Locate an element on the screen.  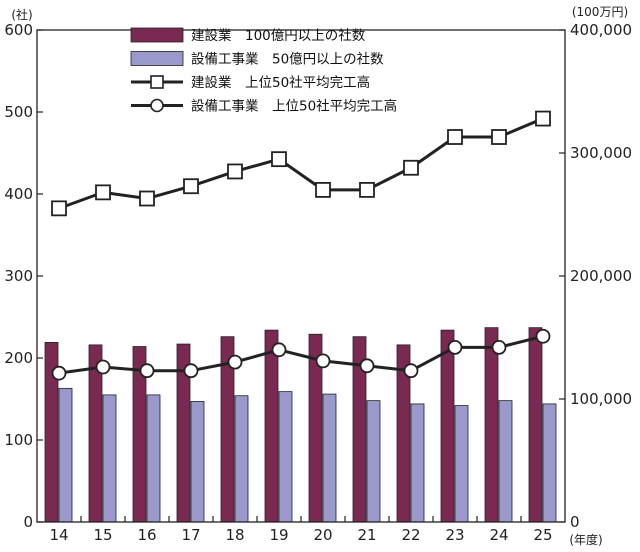
x-tick-label: 15 is located at coordinates (102, 535).